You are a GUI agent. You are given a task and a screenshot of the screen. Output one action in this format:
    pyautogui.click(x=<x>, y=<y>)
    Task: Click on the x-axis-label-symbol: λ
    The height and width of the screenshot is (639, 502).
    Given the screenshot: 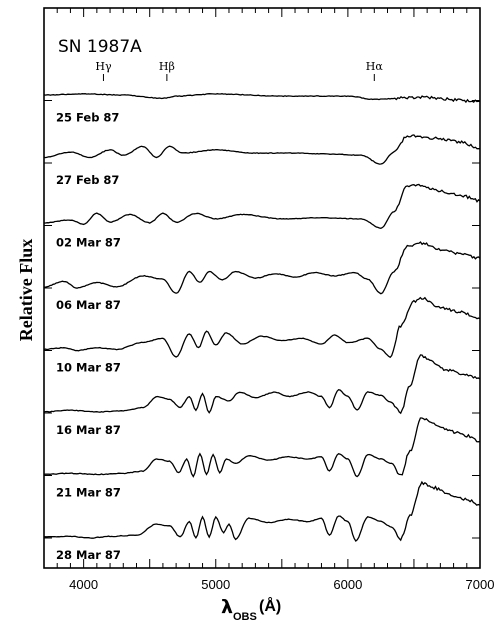 What is the action you would take?
    pyautogui.click(x=227, y=607)
    